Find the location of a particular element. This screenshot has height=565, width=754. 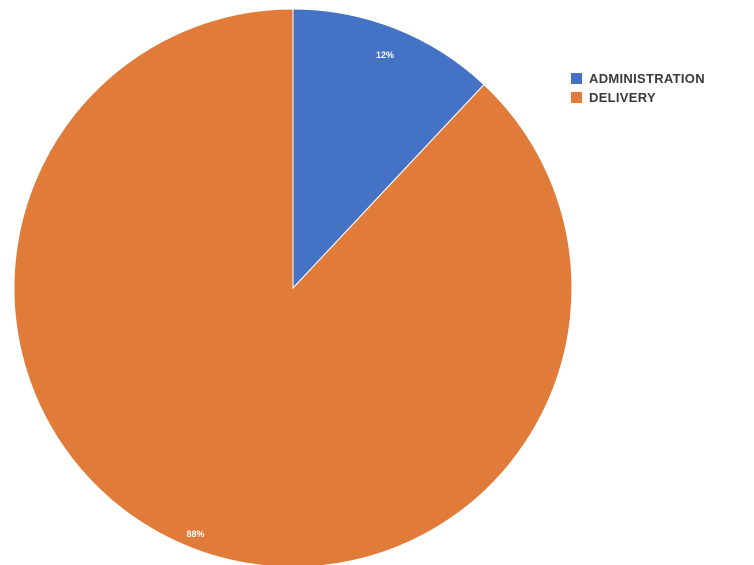

legend: ADMINISTRATION DELIVERY is located at coordinates (638, 89).